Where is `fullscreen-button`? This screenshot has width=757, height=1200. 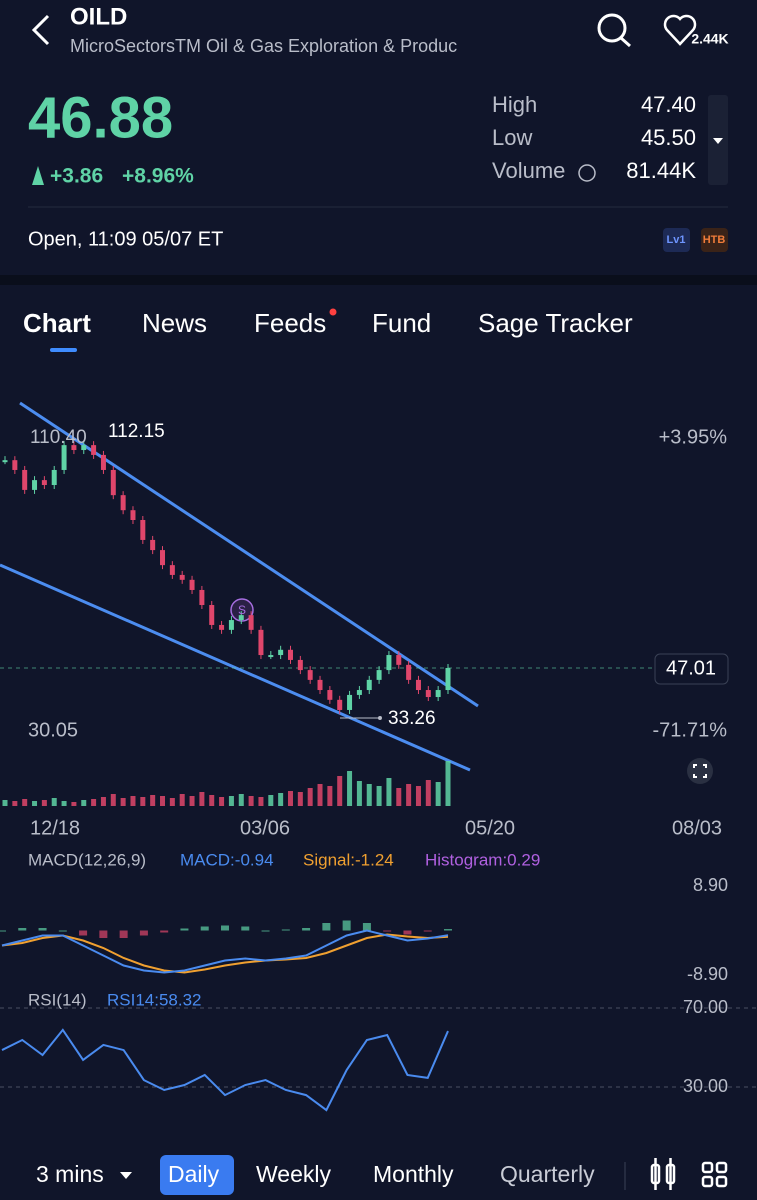 fullscreen-button is located at coordinates (700, 771).